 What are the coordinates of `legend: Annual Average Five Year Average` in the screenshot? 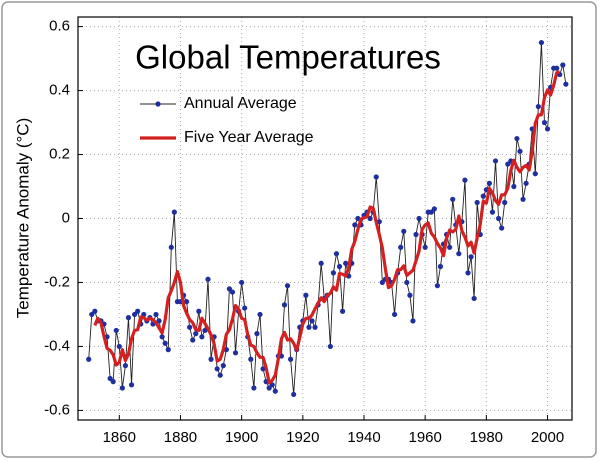 It's located at (227, 120).